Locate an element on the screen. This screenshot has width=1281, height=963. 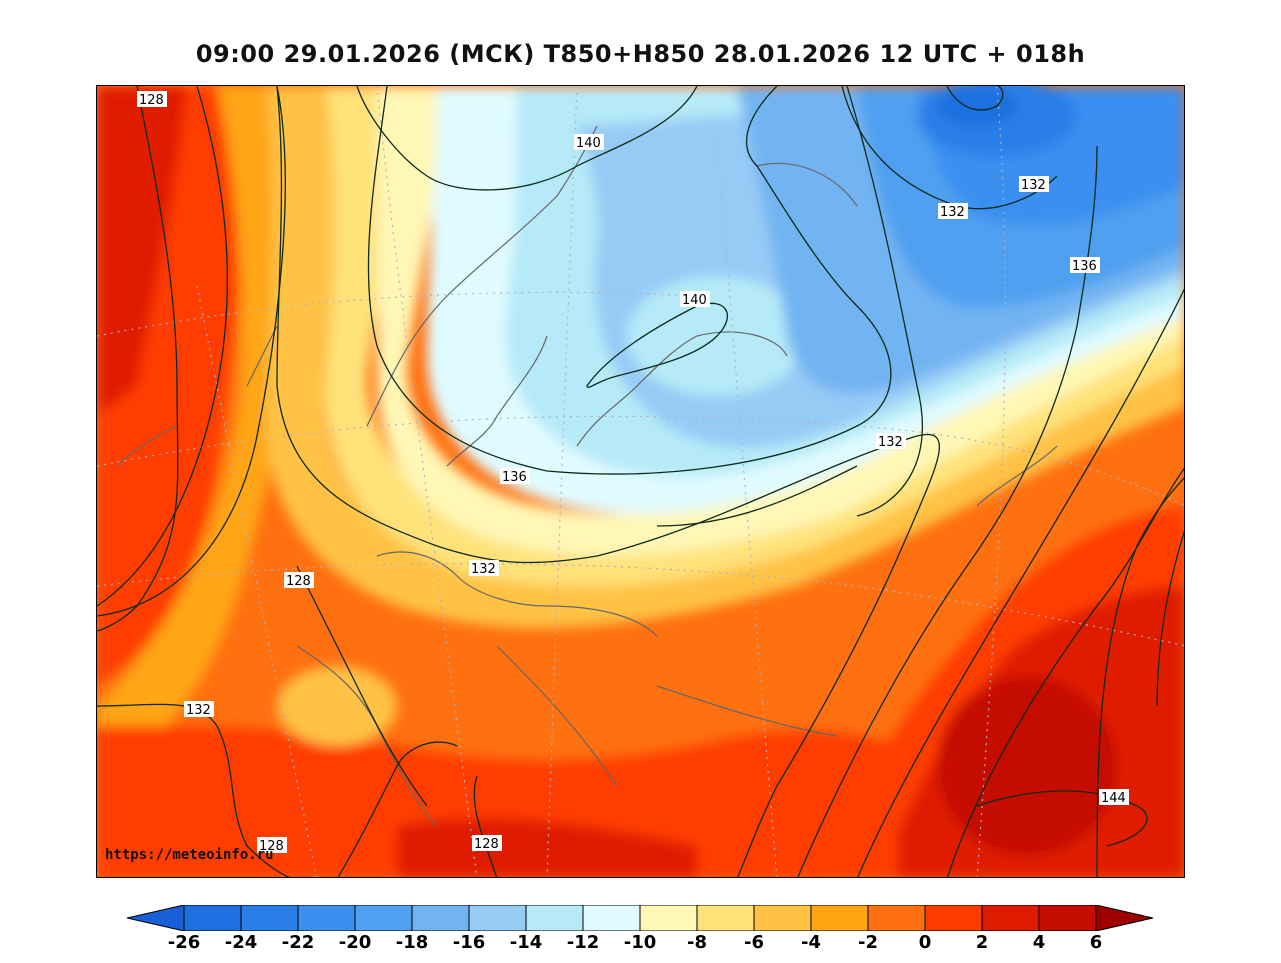
contour-label: 144 is located at coordinates (1114, 797).